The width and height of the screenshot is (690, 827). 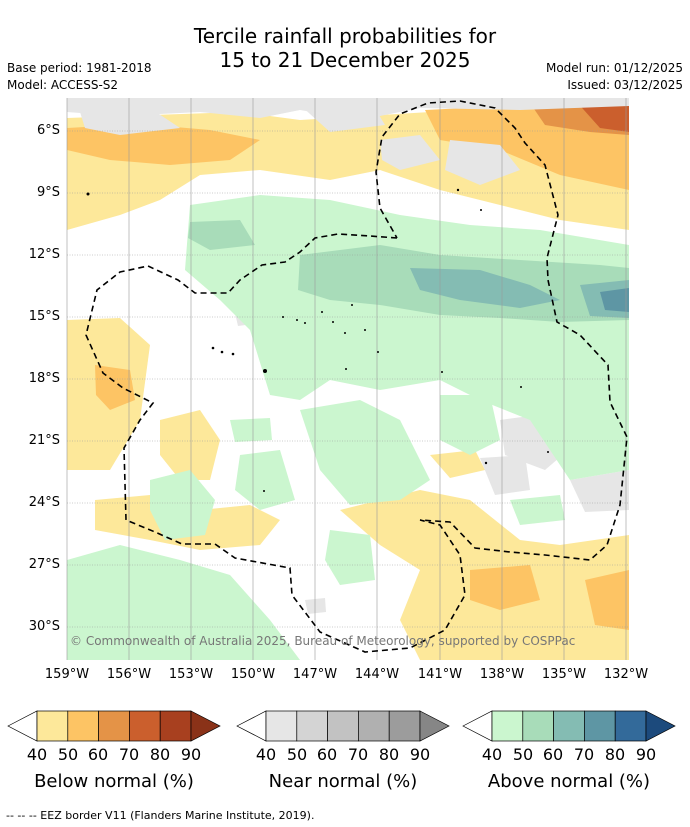 What do you see at coordinates (569, 781) in the screenshot?
I see `colorbar-above-title: Above normal (%)` at bounding box center [569, 781].